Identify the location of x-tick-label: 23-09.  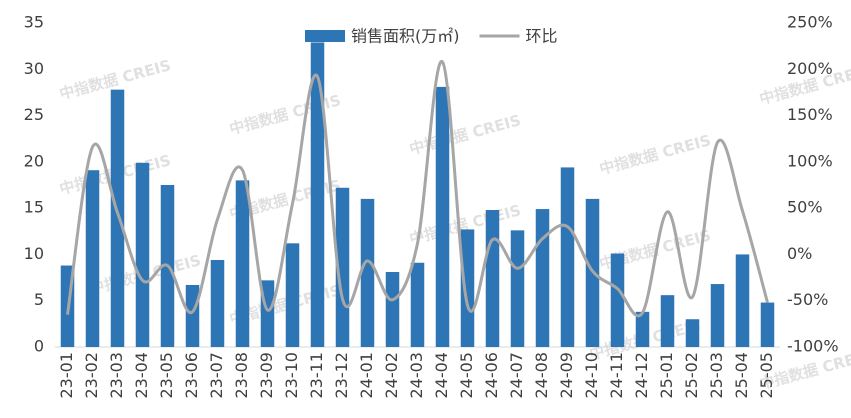
(266, 375).